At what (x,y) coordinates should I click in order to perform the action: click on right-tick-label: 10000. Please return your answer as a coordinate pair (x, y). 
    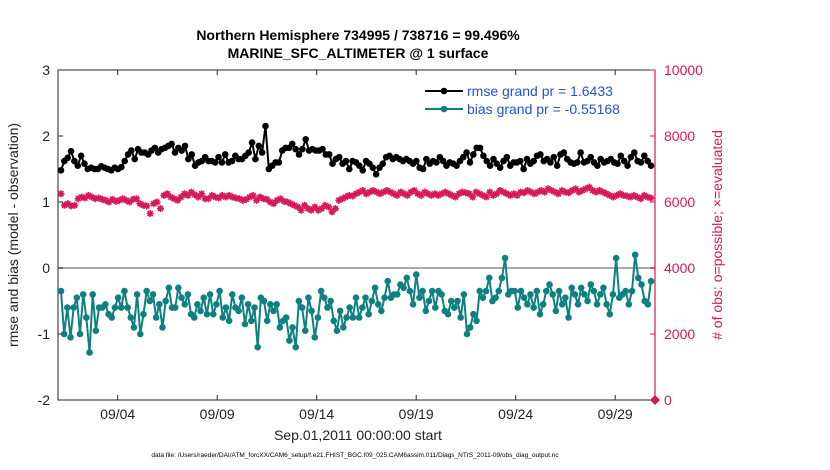
    Looking at the image, I should click on (683, 70).